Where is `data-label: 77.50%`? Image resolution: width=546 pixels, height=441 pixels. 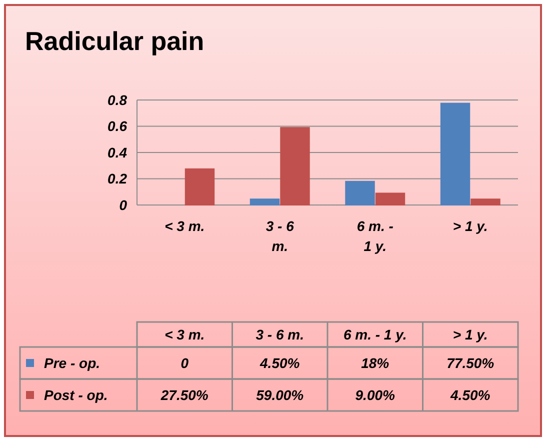
data-label: 77.50% is located at coordinates (470, 362).